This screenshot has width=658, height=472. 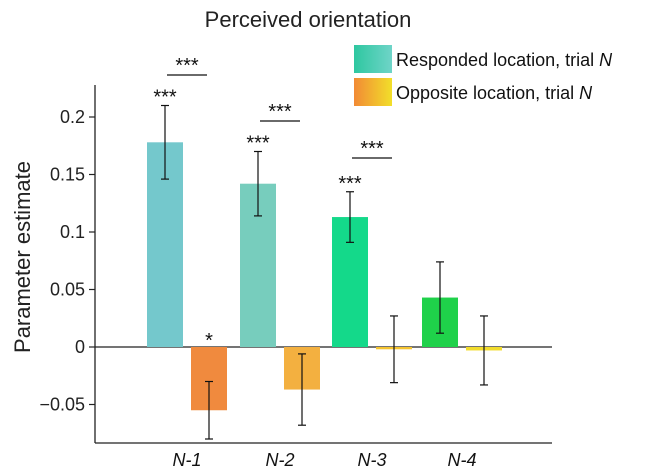 What do you see at coordinates (504, 60) in the screenshot?
I see `legend-label-responded: Responded location, trial N` at bounding box center [504, 60].